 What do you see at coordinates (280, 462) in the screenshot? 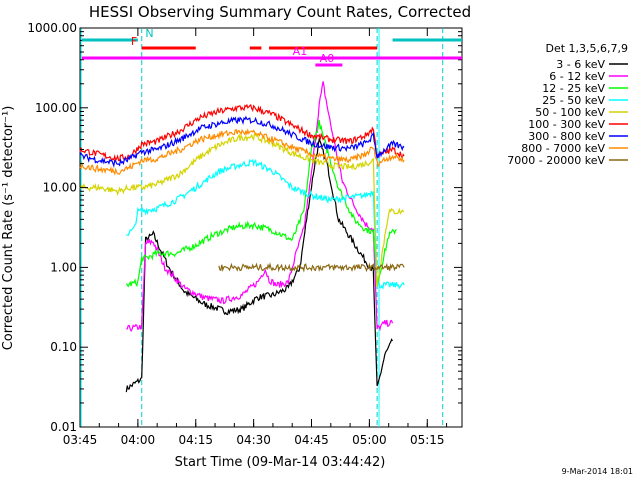
I see `x-axis-label: Start Time (09-Mar-14 03:44:42)` at bounding box center [280, 462].